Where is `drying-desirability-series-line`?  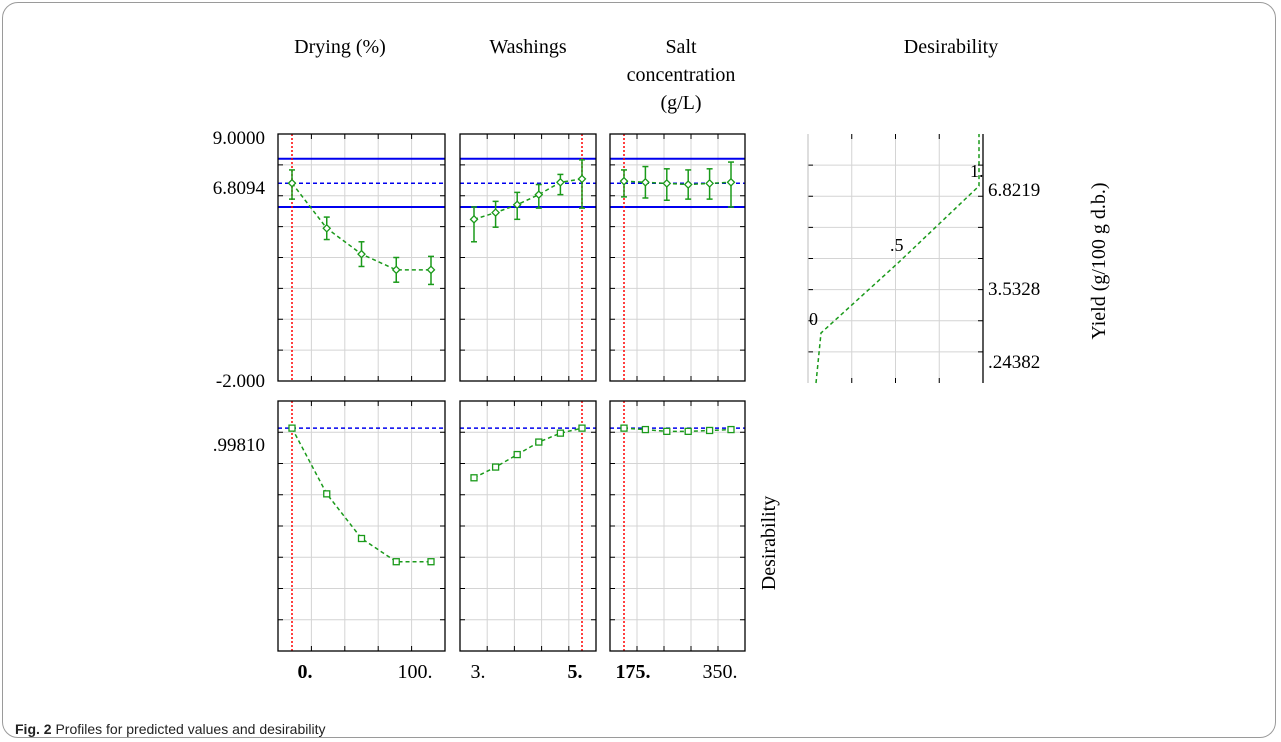
drying-desirability-series-line is located at coordinates (361, 495).